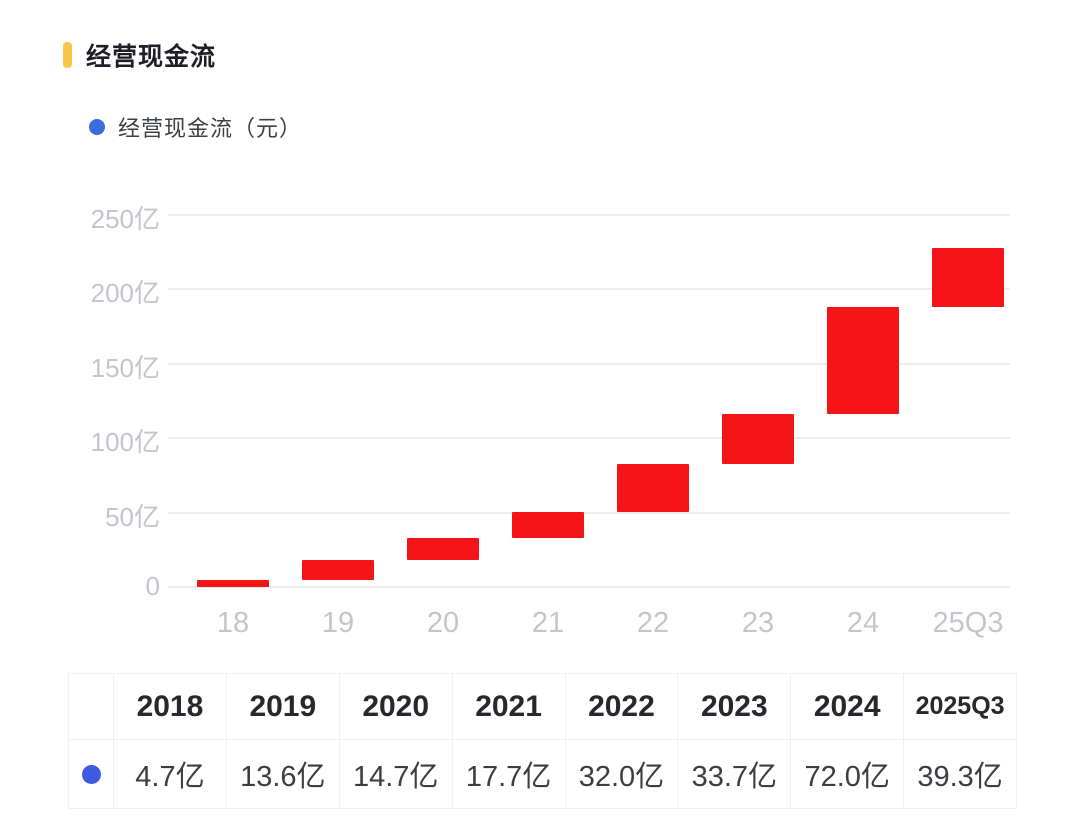  I want to click on table-corner-cell, so click(91, 706).